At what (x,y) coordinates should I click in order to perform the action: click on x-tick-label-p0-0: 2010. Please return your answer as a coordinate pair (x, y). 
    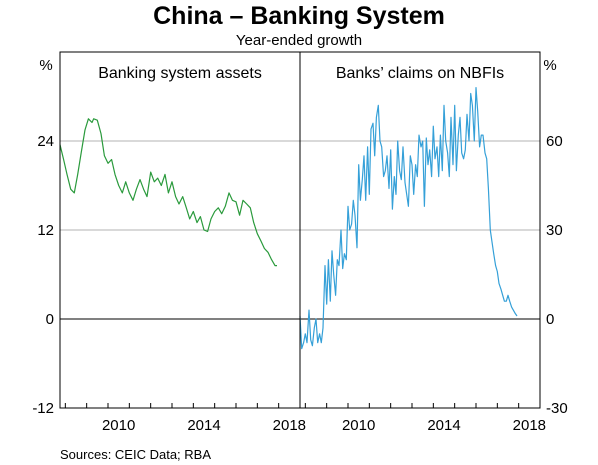
    Looking at the image, I should click on (118, 425).